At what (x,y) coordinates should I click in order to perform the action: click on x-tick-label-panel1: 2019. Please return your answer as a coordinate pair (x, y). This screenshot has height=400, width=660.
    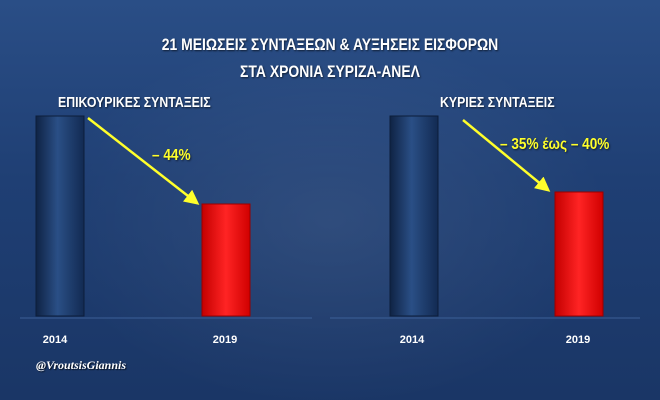
    Looking at the image, I should click on (225, 340).